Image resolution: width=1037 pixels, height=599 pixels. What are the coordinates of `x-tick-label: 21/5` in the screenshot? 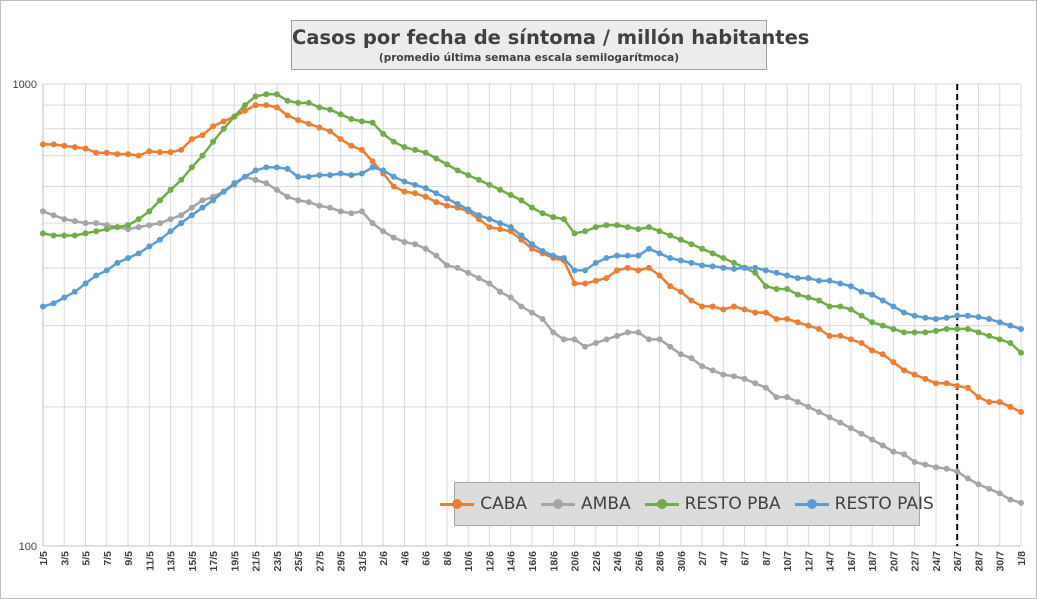 It's located at (257, 561).